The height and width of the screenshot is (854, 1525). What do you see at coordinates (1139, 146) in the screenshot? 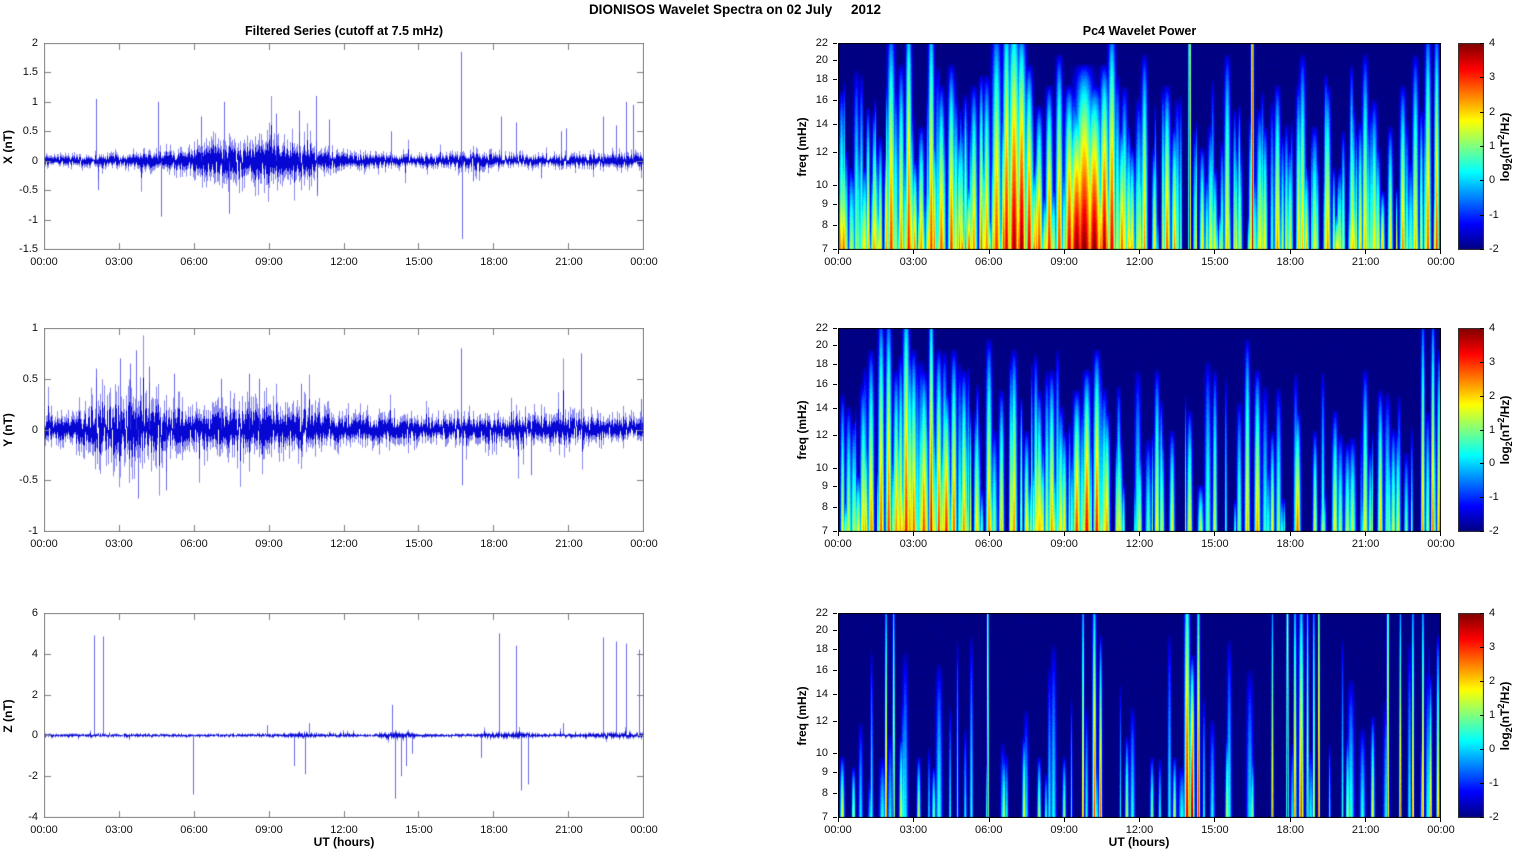
I see `x-wavelet-canvas` at bounding box center [1139, 146].